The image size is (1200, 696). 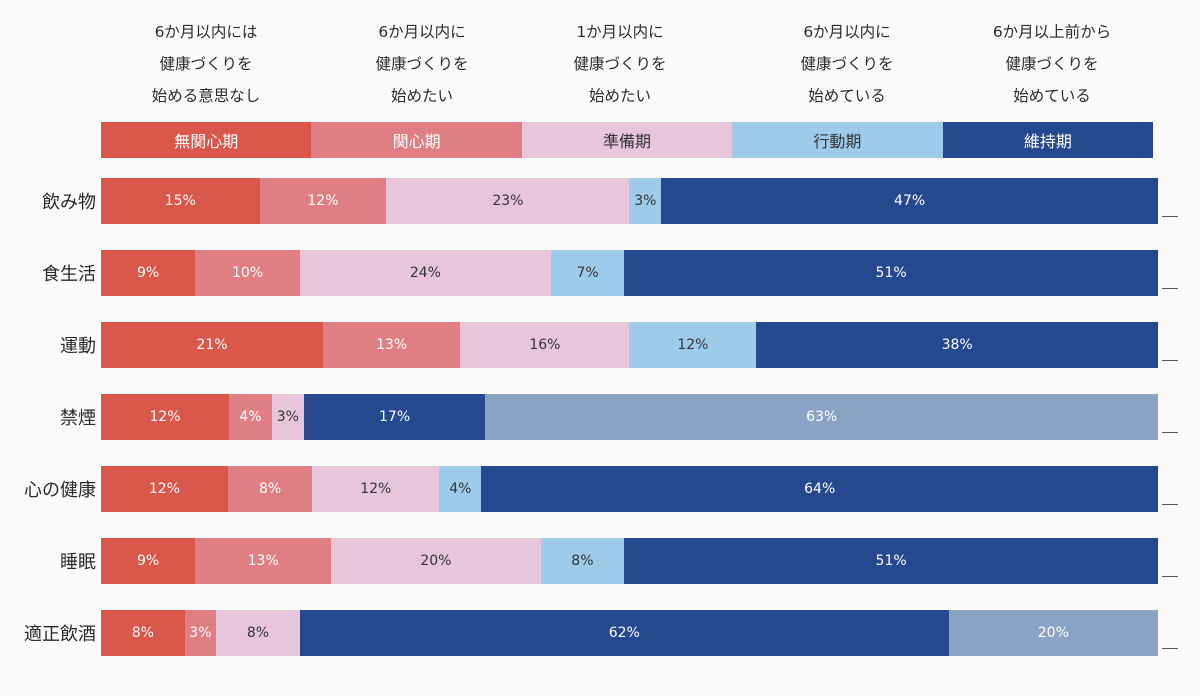 I want to click on bar-segment: 62%, so click(x=624, y=633).